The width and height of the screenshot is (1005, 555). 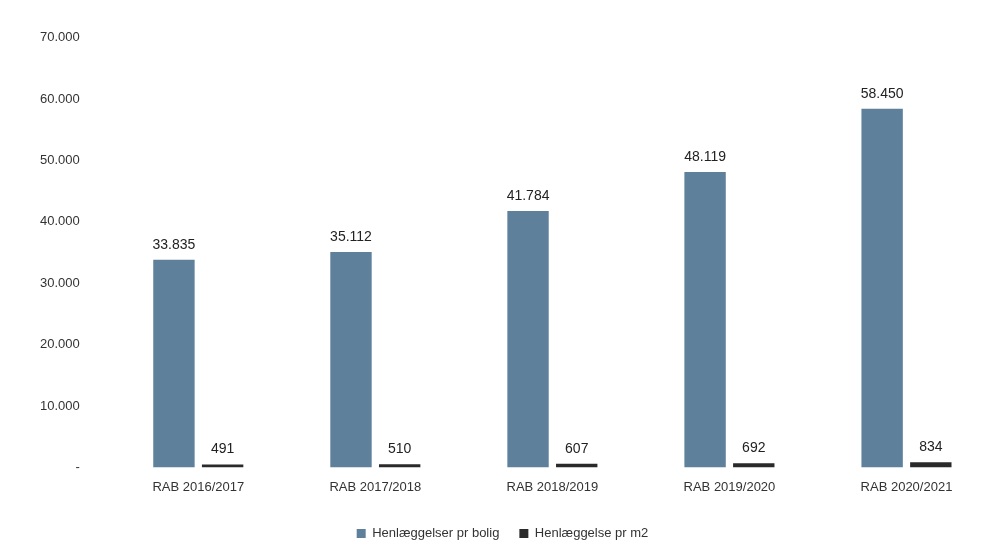 I want to click on y-tick-label: 30.000, so click(x=60, y=282).